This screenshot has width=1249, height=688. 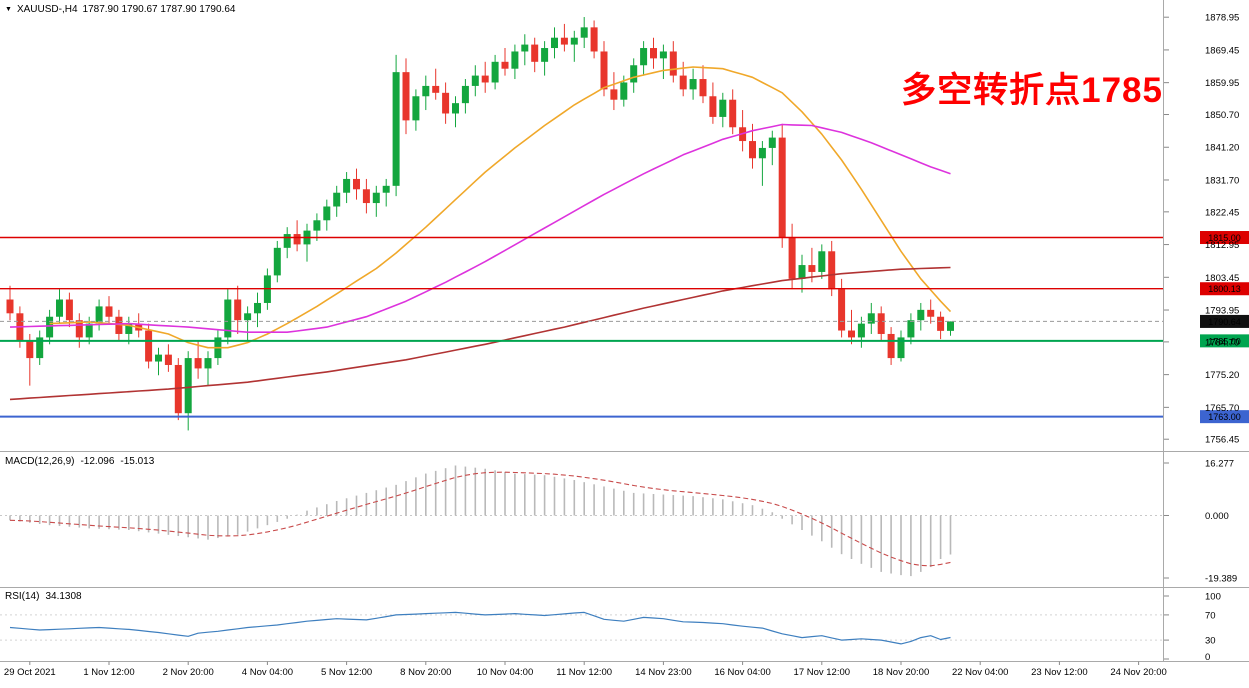 I want to click on macd-scale-label: 16.277, so click(x=1219, y=464).